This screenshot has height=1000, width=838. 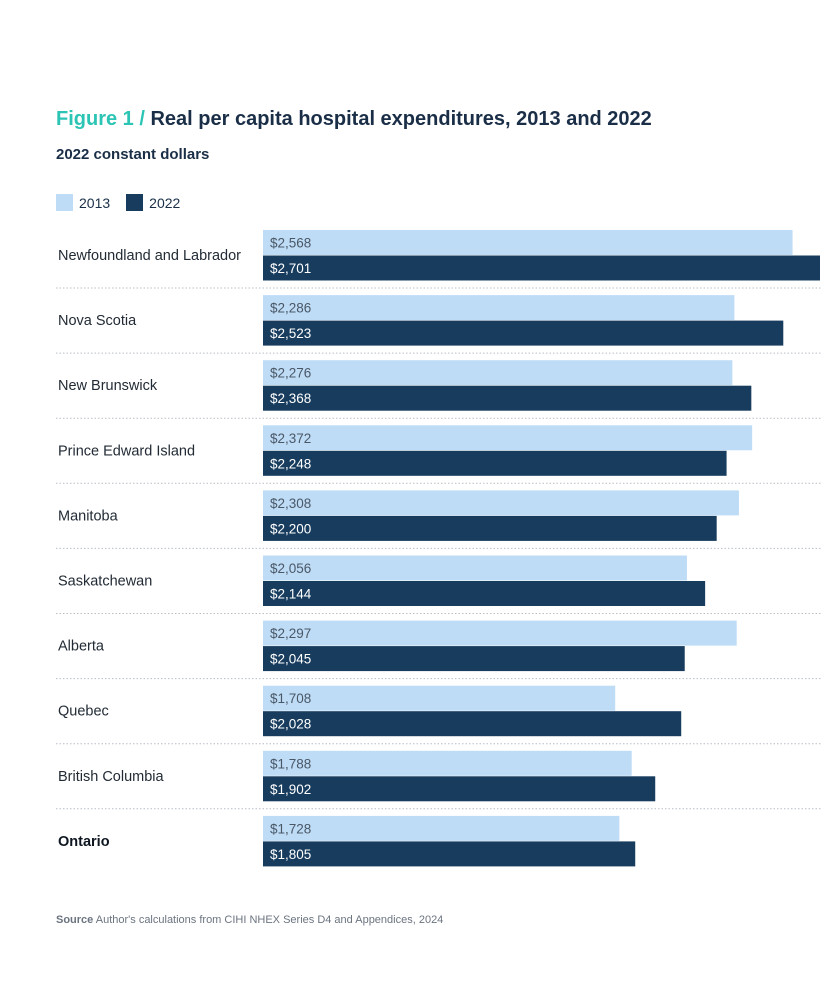 I want to click on bar-label-2022-alberta: $2,045, so click(x=290, y=659).